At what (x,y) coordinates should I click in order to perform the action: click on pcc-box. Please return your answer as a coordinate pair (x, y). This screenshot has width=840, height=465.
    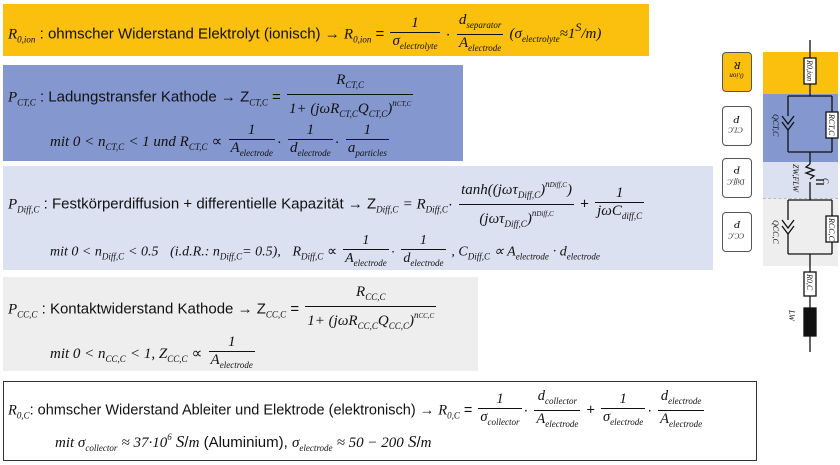
    Looking at the image, I should click on (240, 324).